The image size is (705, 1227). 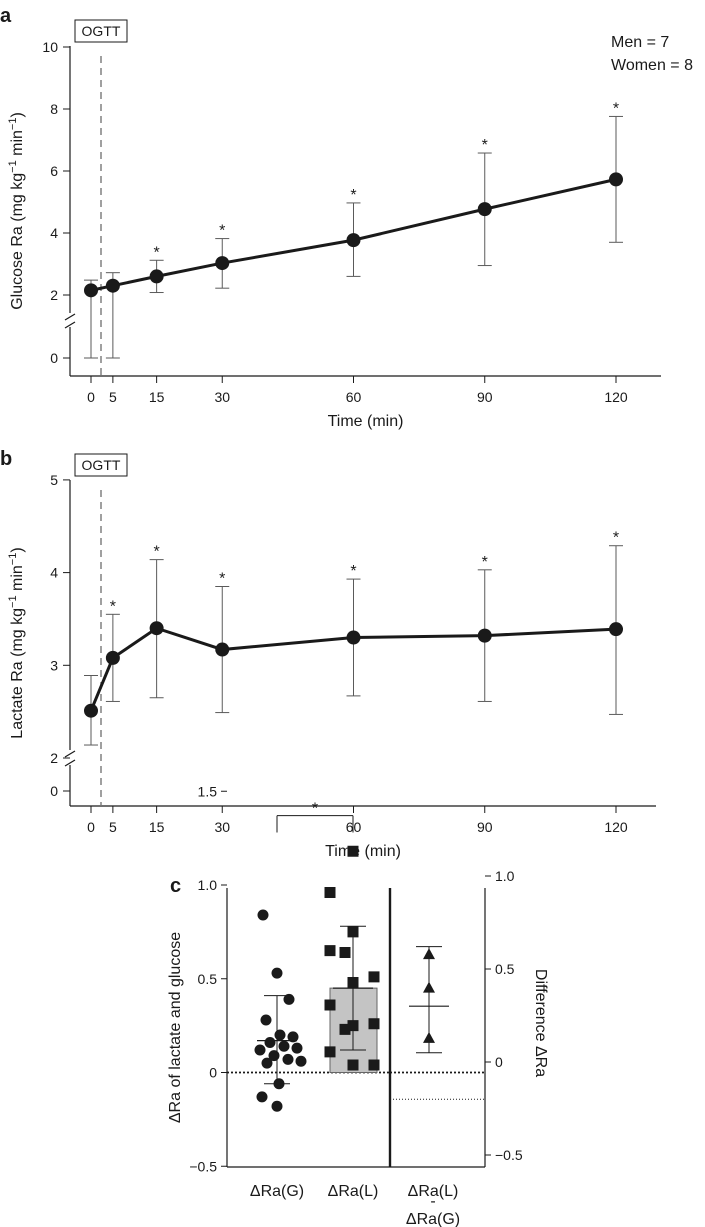 What do you see at coordinates (175, 1027) in the screenshot?
I see `y-axis-title: ΔRa of lactate and glucose` at bounding box center [175, 1027].